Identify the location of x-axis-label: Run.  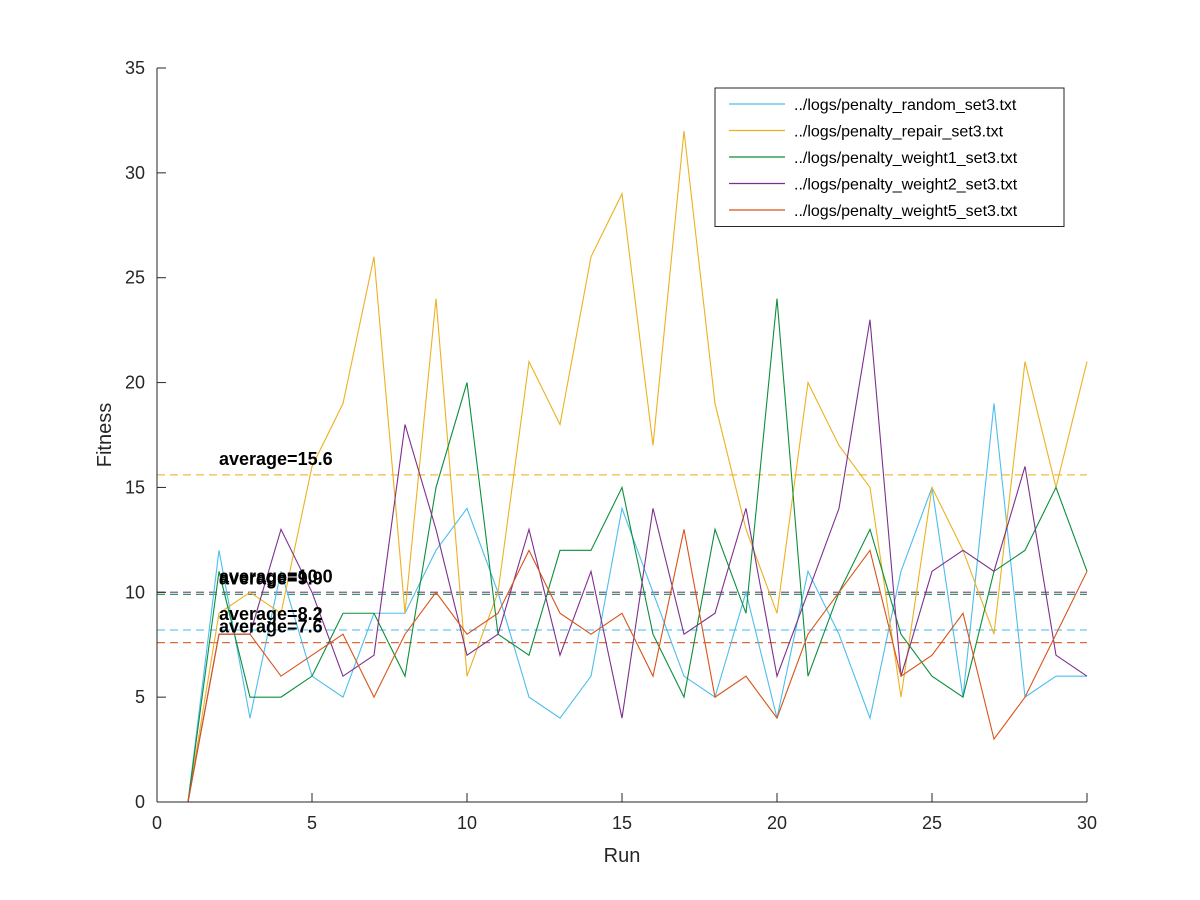
(622, 856).